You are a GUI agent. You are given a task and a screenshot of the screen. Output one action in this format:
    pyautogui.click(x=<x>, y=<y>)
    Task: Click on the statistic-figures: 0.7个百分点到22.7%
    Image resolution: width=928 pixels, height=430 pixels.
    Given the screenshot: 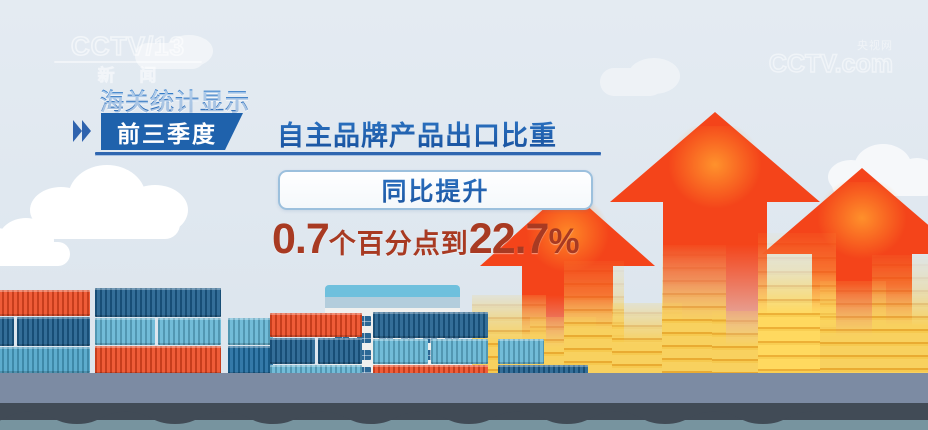 What is the action you would take?
    pyautogui.click(x=426, y=239)
    